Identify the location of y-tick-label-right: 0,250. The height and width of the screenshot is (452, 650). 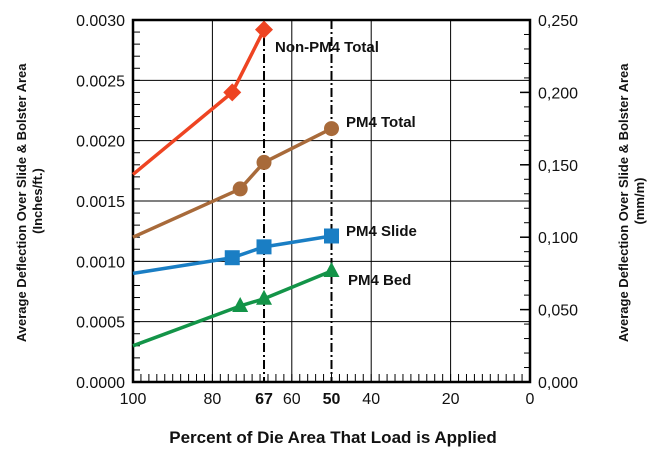
(558, 21).